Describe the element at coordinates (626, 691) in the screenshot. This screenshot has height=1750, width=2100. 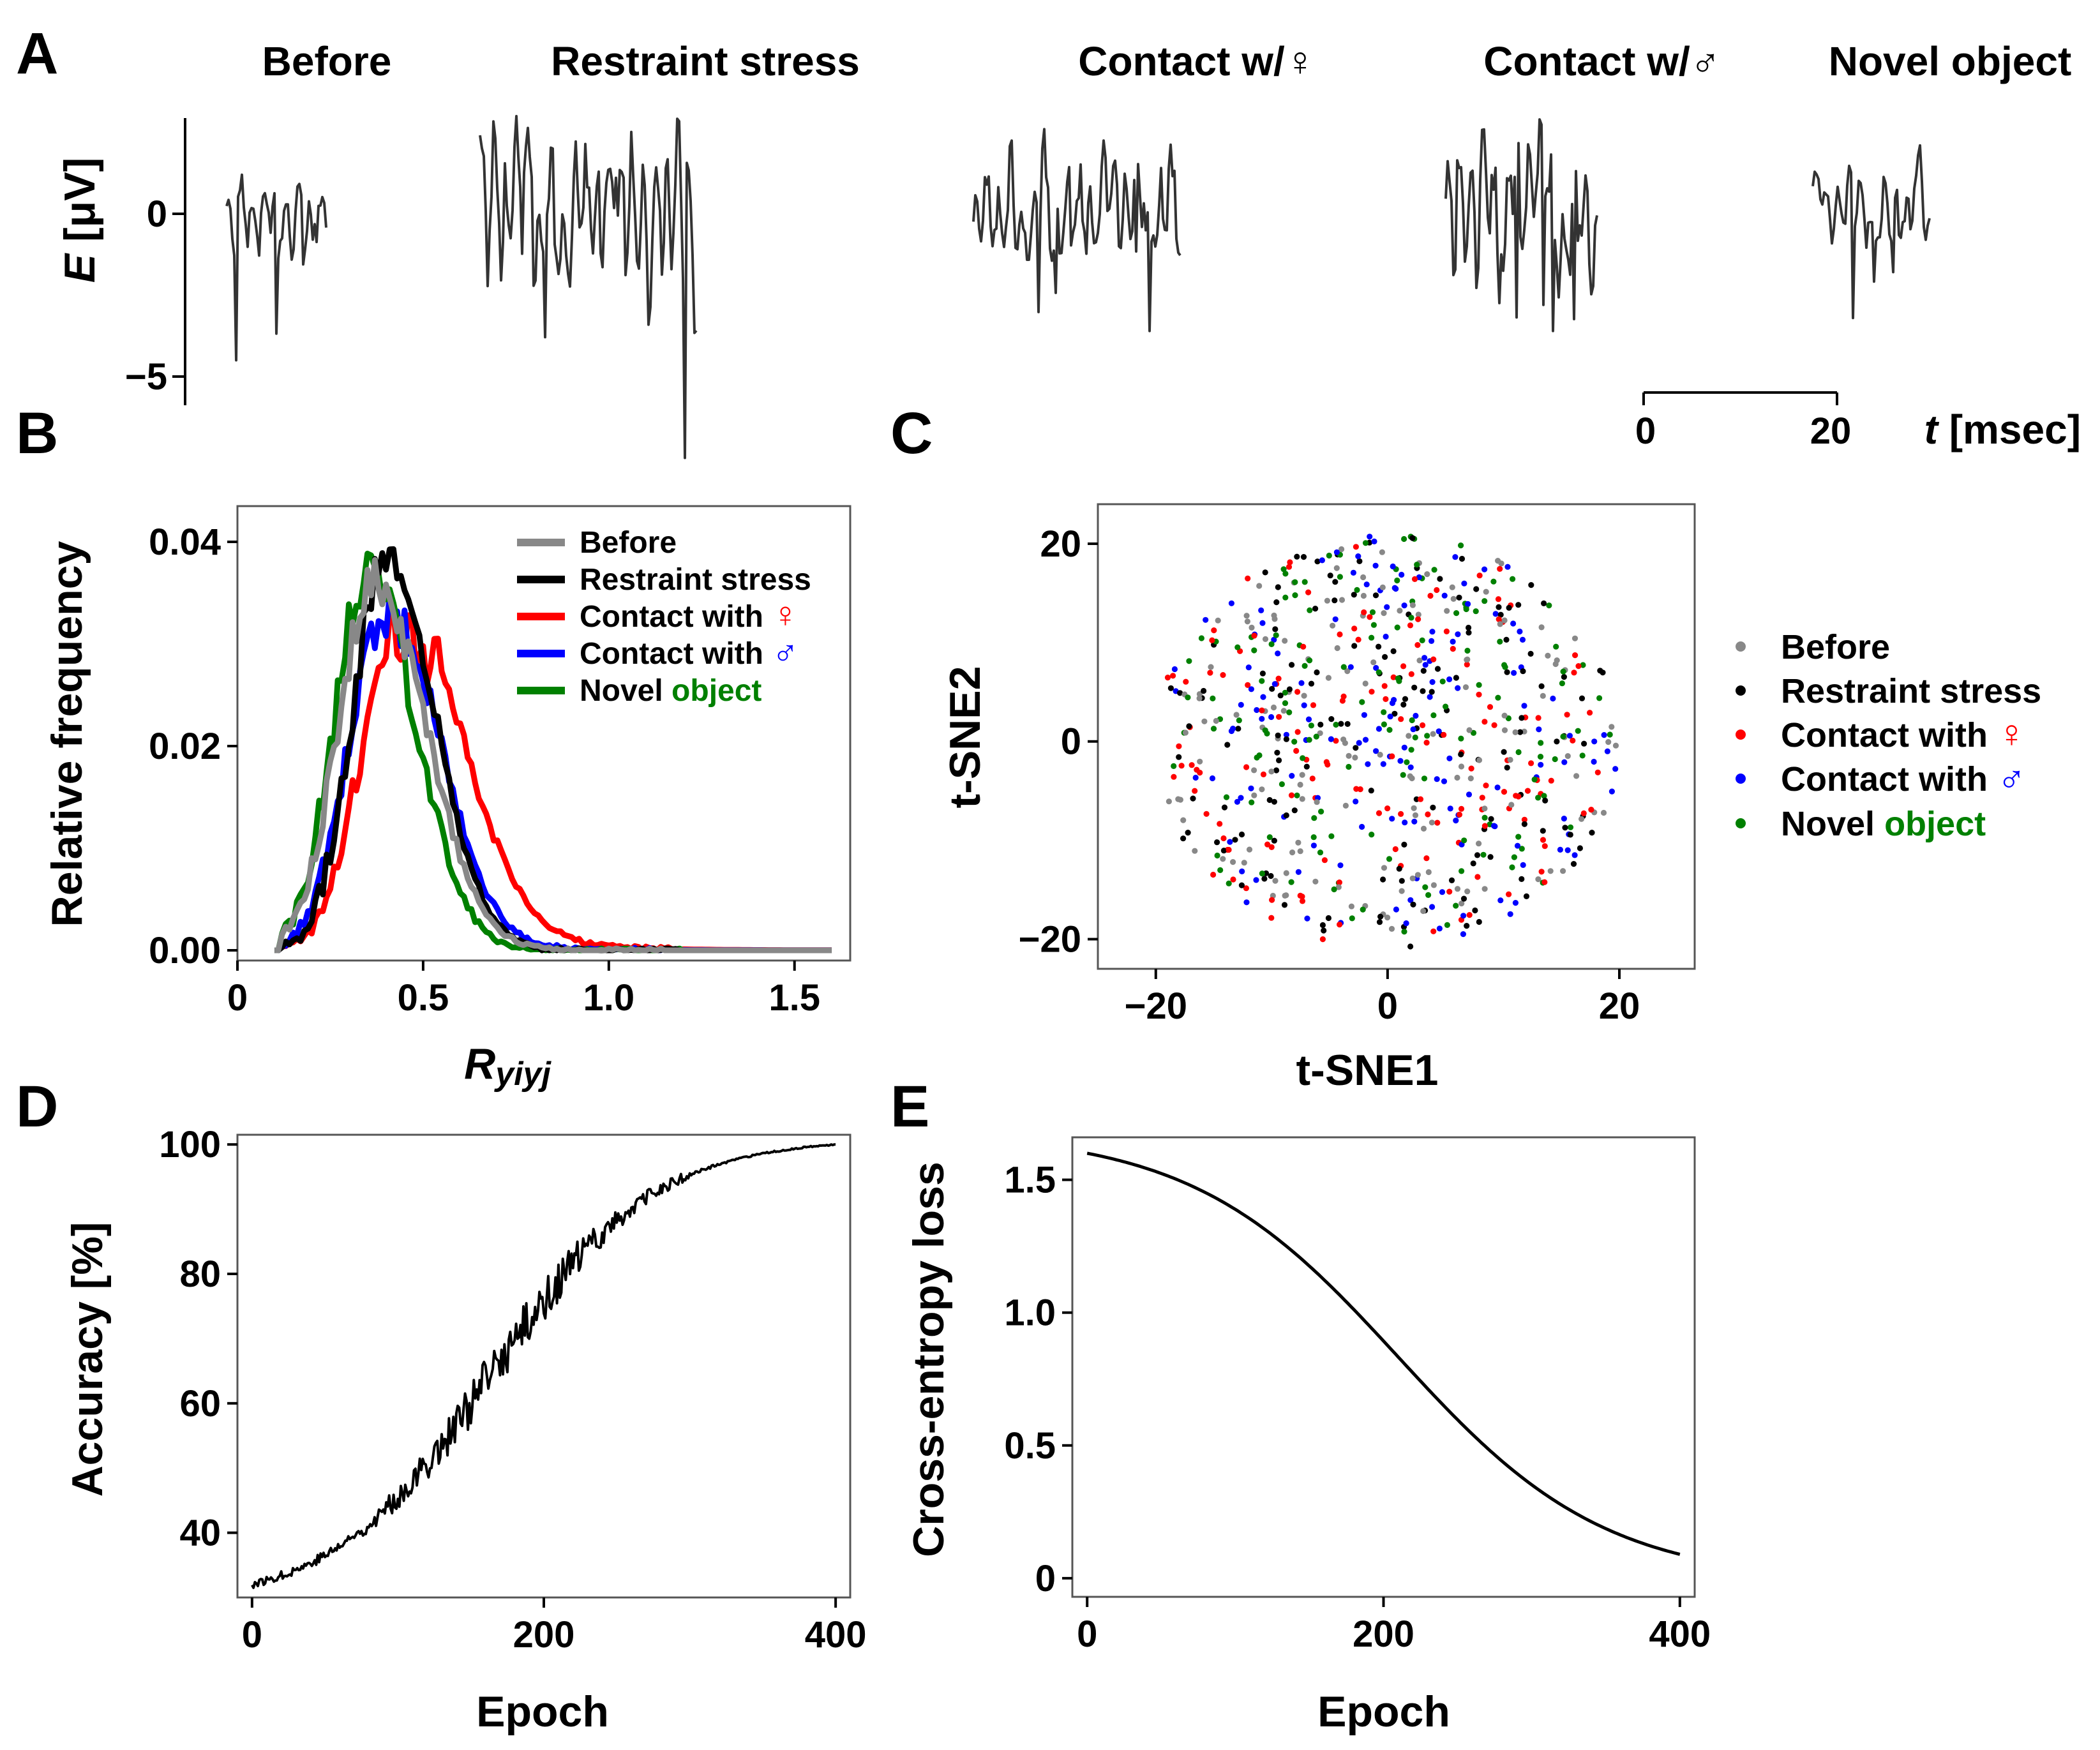
I see `b-legend-4-lead: Novel` at that location.